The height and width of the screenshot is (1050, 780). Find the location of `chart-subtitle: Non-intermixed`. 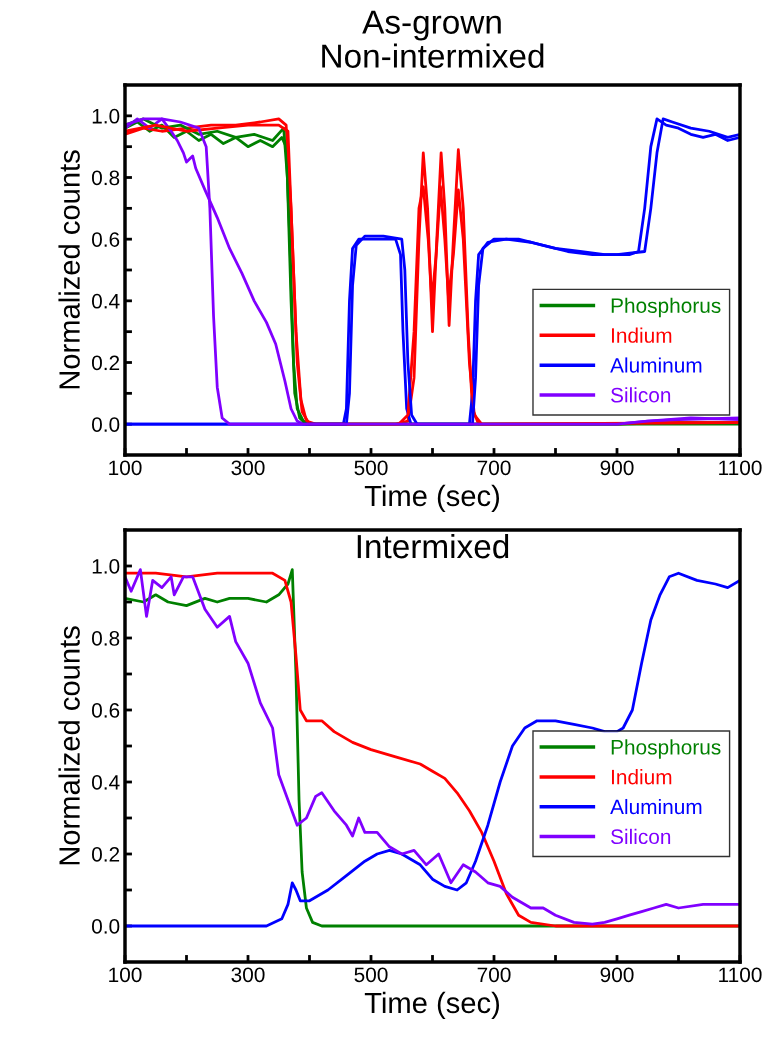

chart-subtitle: Non-intermixed is located at coordinates (433, 55).